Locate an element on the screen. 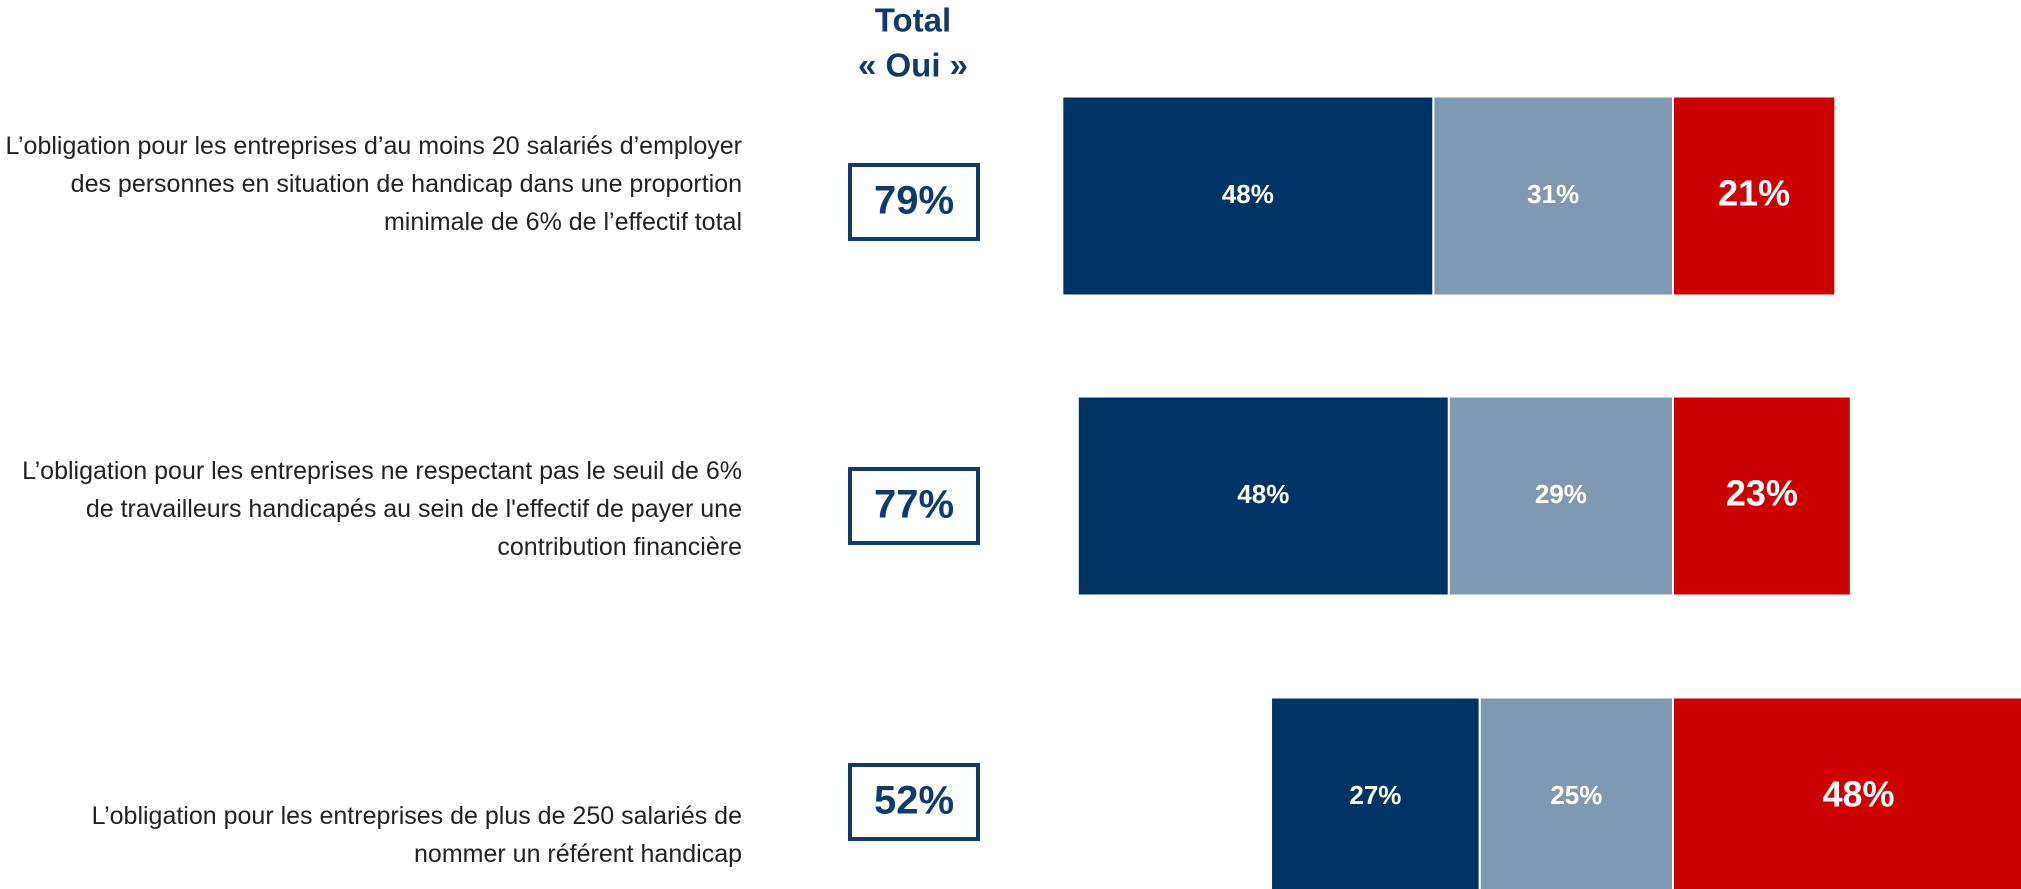 The height and width of the screenshot is (889, 2021). data-label: 31% is located at coordinates (1553, 194).